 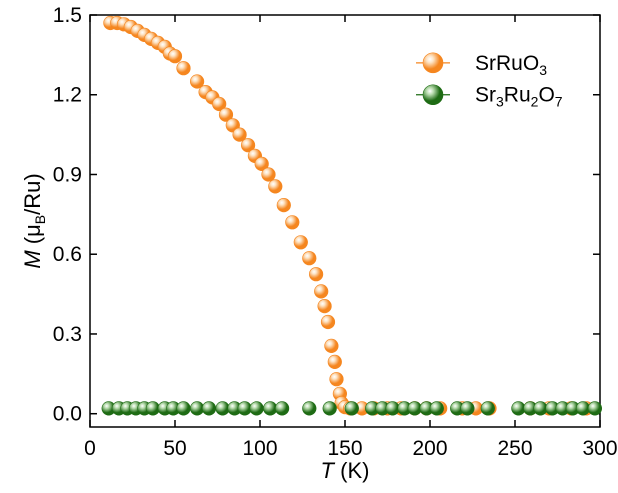 I want to click on x-tick-label: 300, so click(x=599, y=448).